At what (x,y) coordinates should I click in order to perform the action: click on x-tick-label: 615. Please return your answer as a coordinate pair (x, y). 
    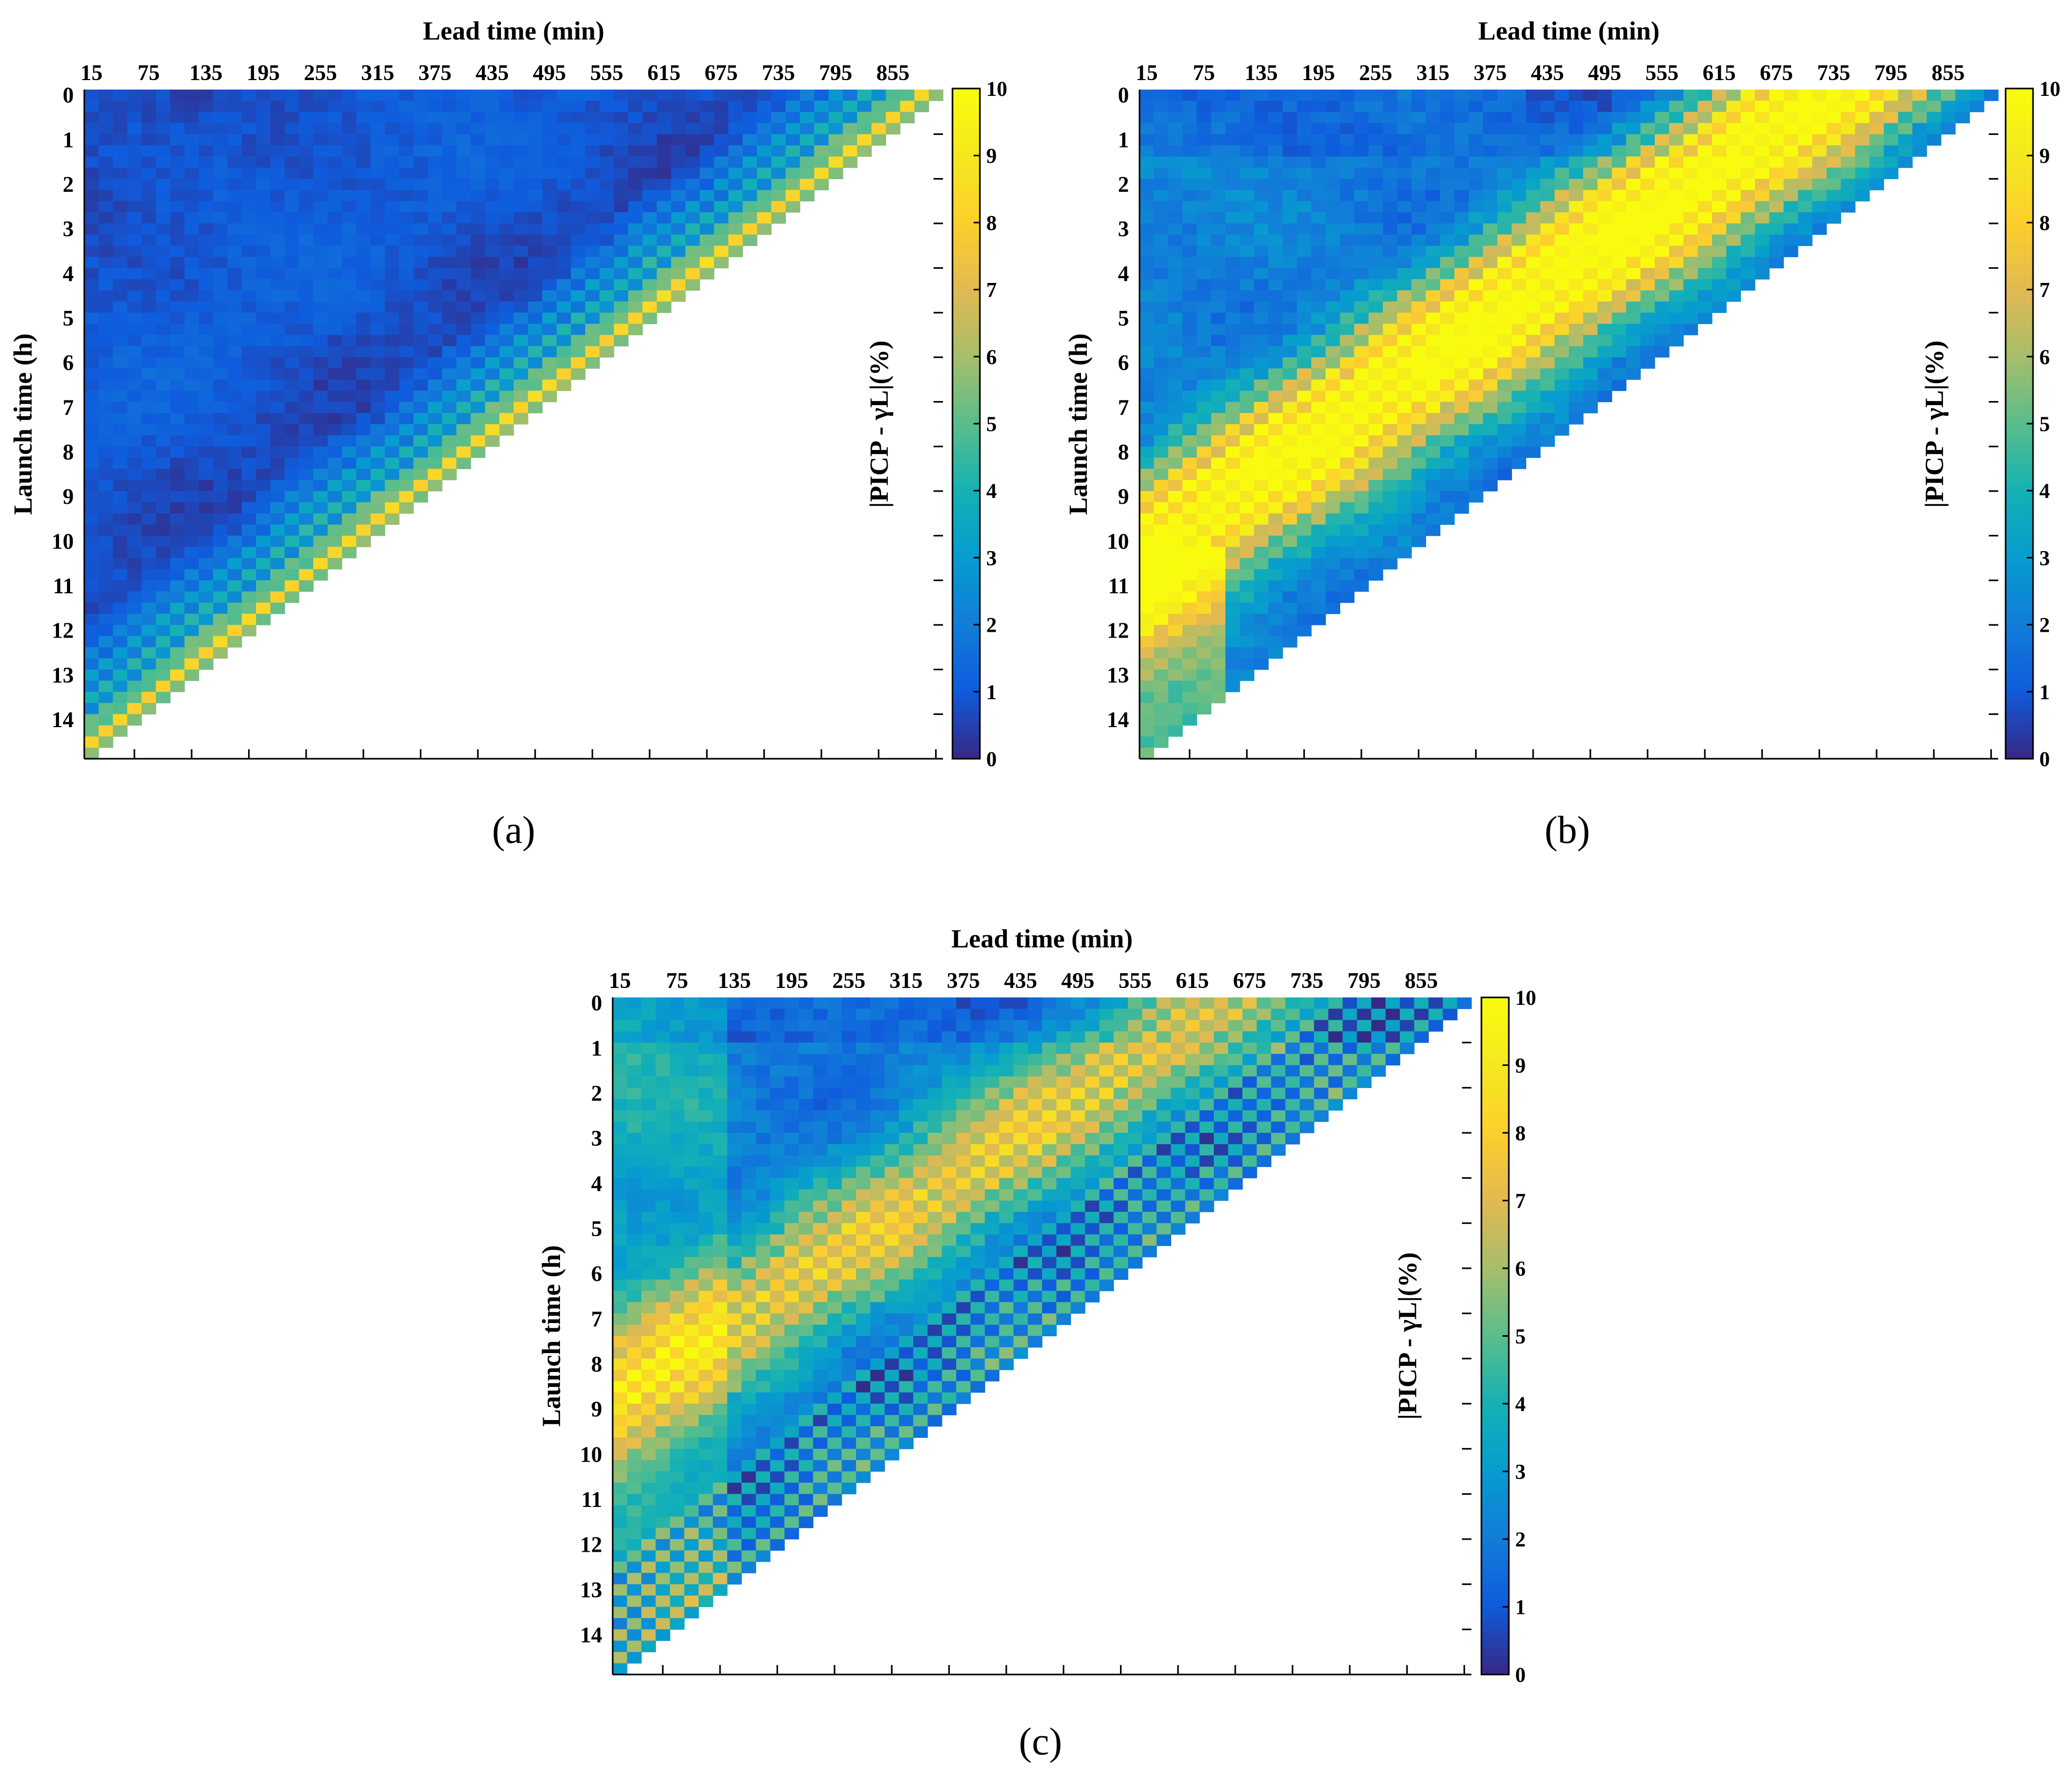
    Looking at the image, I should click on (1720, 73).